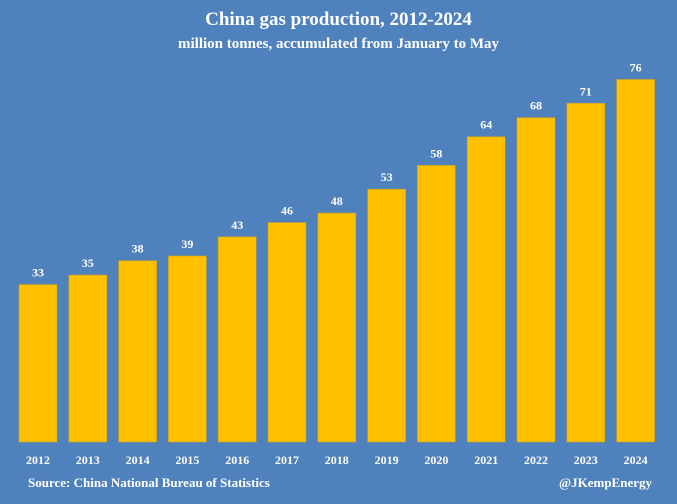 The height and width of the screenshot is (504, 677). I want to click on bar-2023, so click(586, 273).